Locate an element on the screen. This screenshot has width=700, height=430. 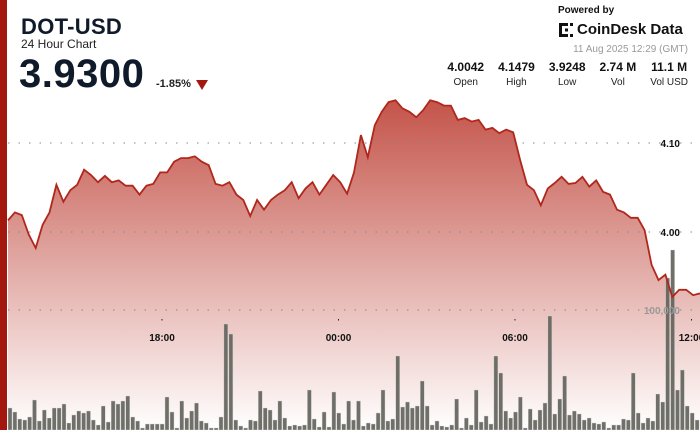
symbol-title: DOT-USD is located at coordinates (72, 26).